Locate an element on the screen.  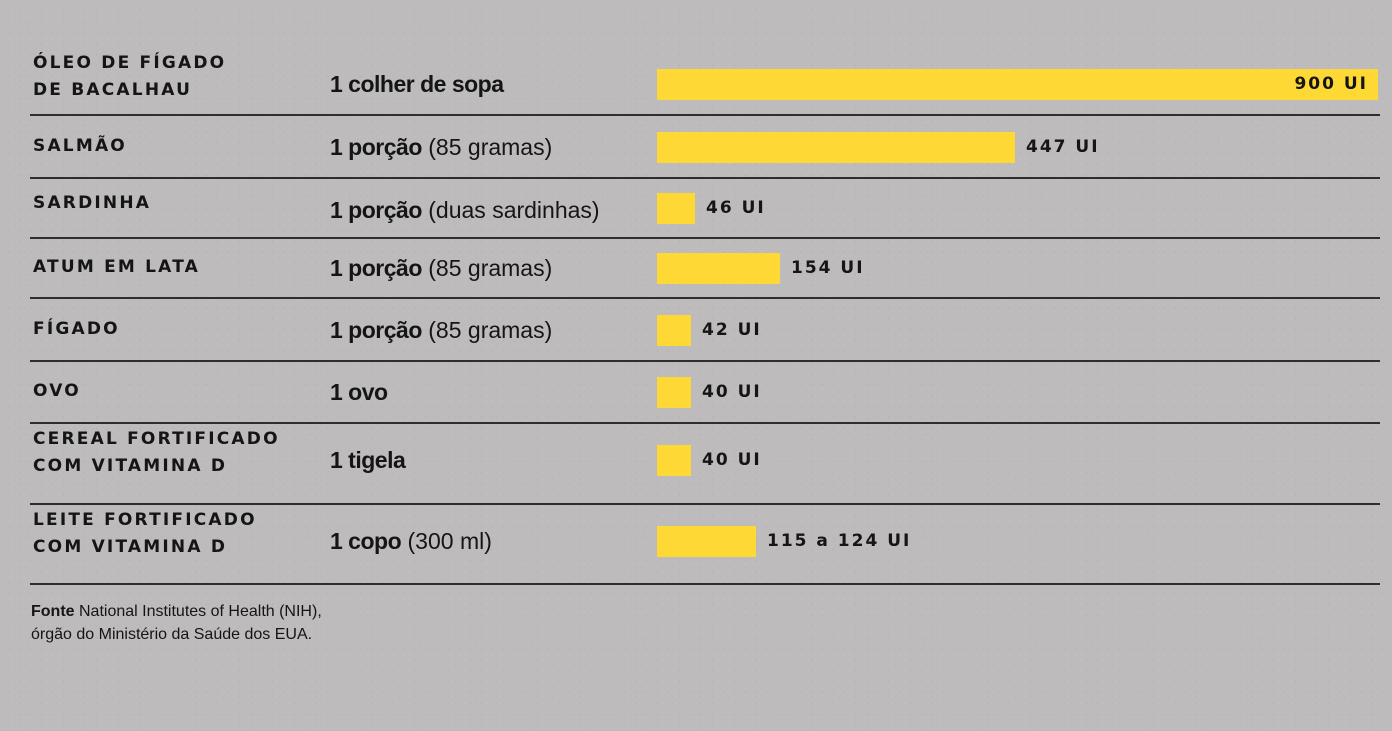
food-label: OVO is located at coordinates (57, 391).